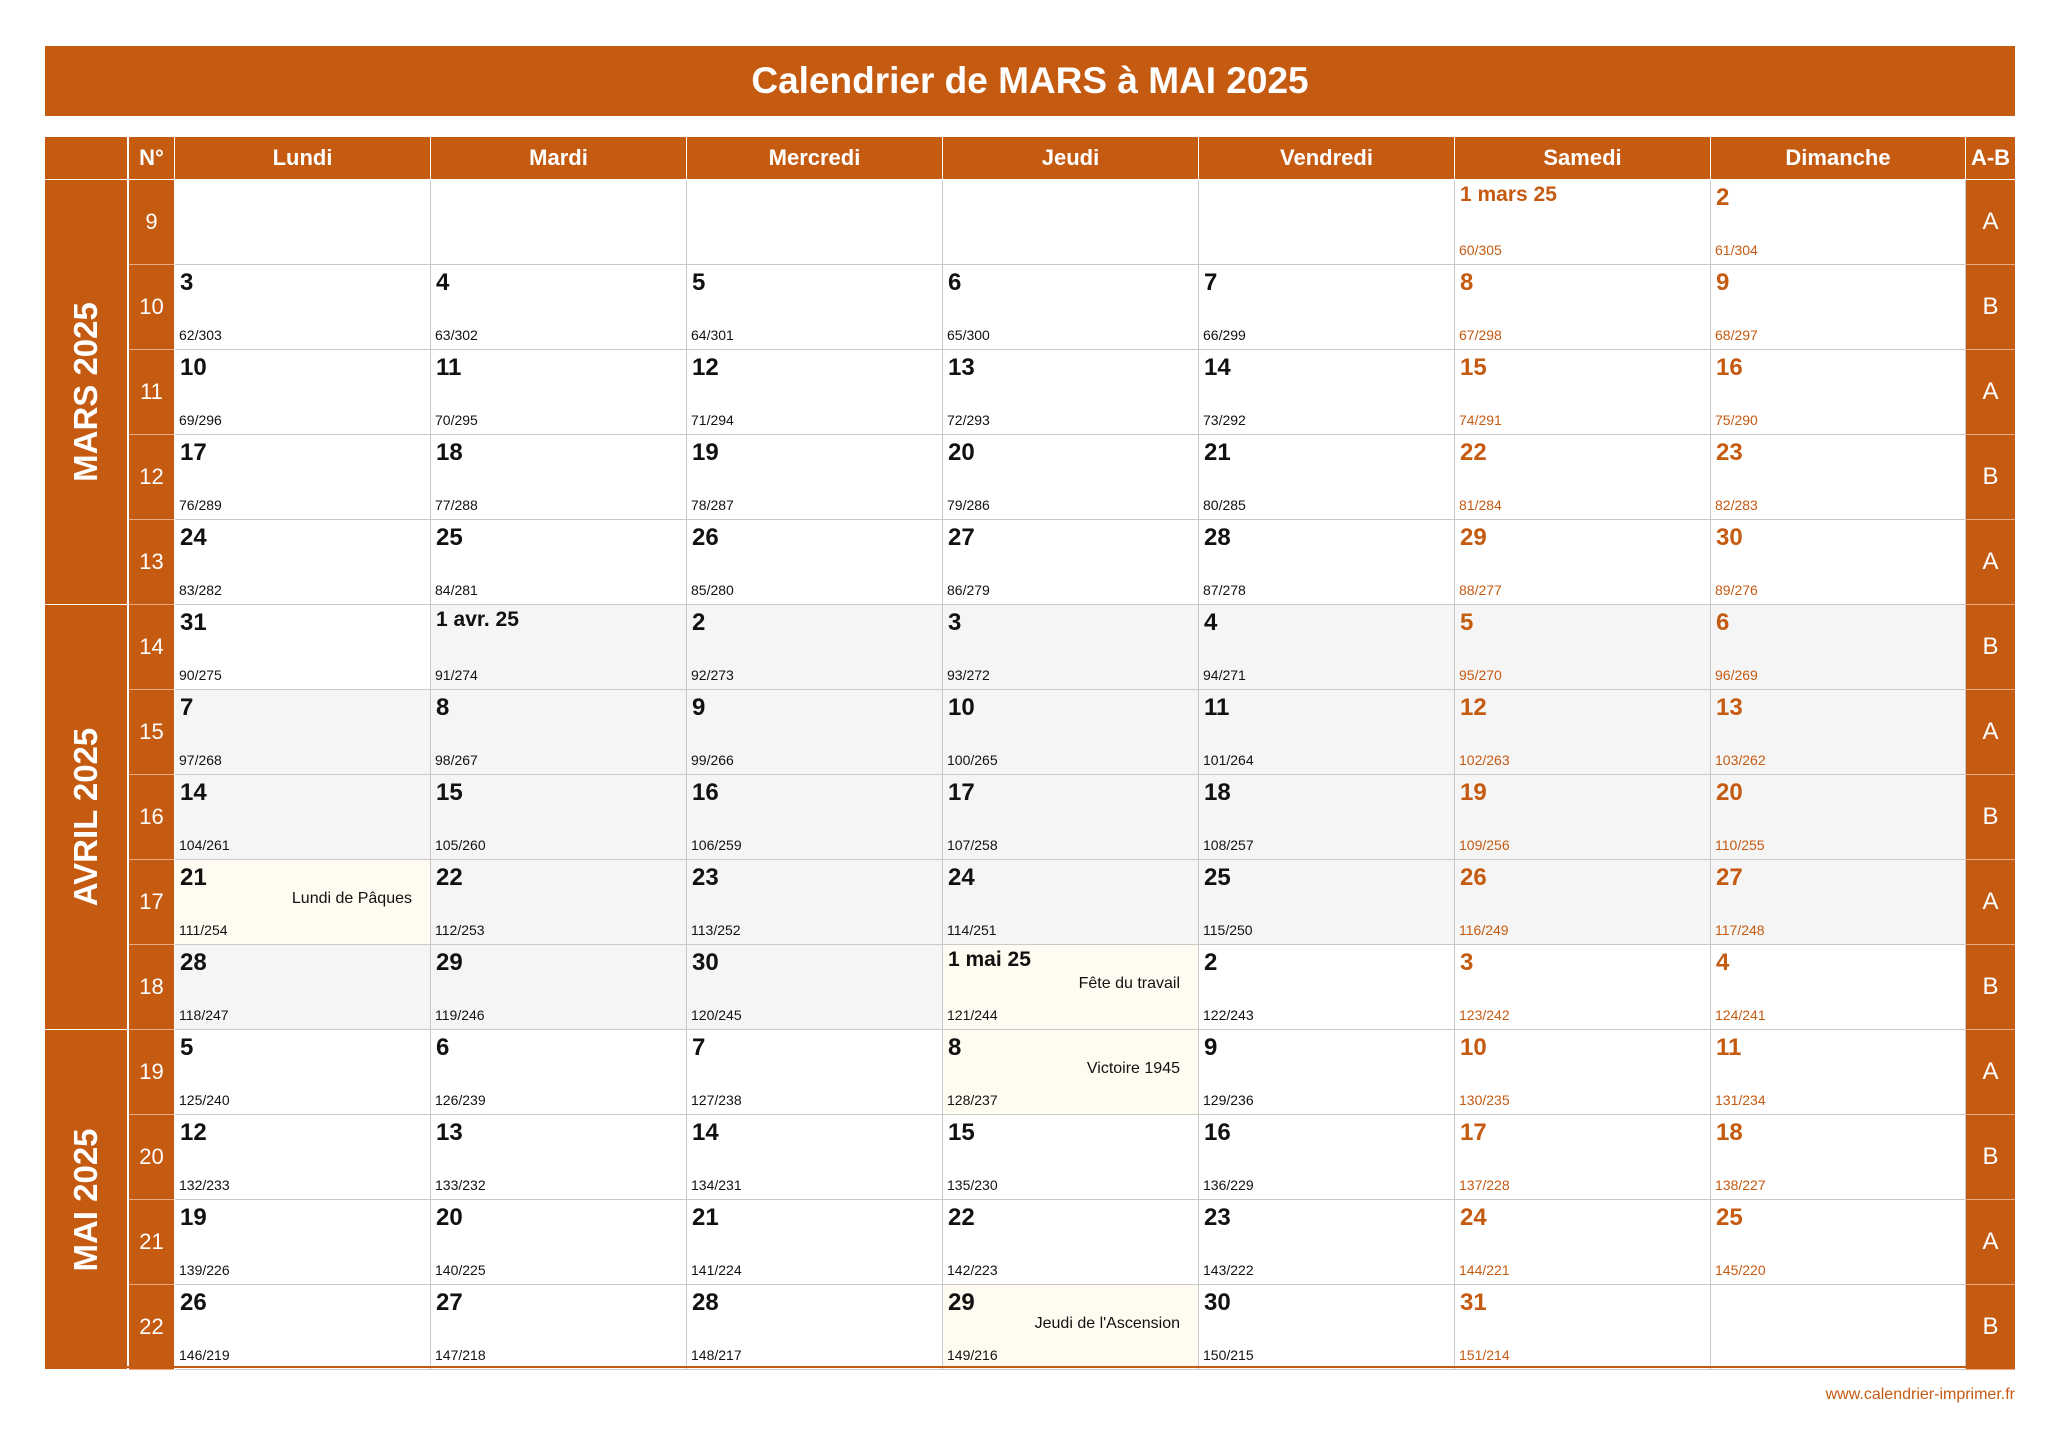 The height and width of the screenshot is (1448, 2048). I want to click on header-jeudi: Jeudi, so click(1070, 158).